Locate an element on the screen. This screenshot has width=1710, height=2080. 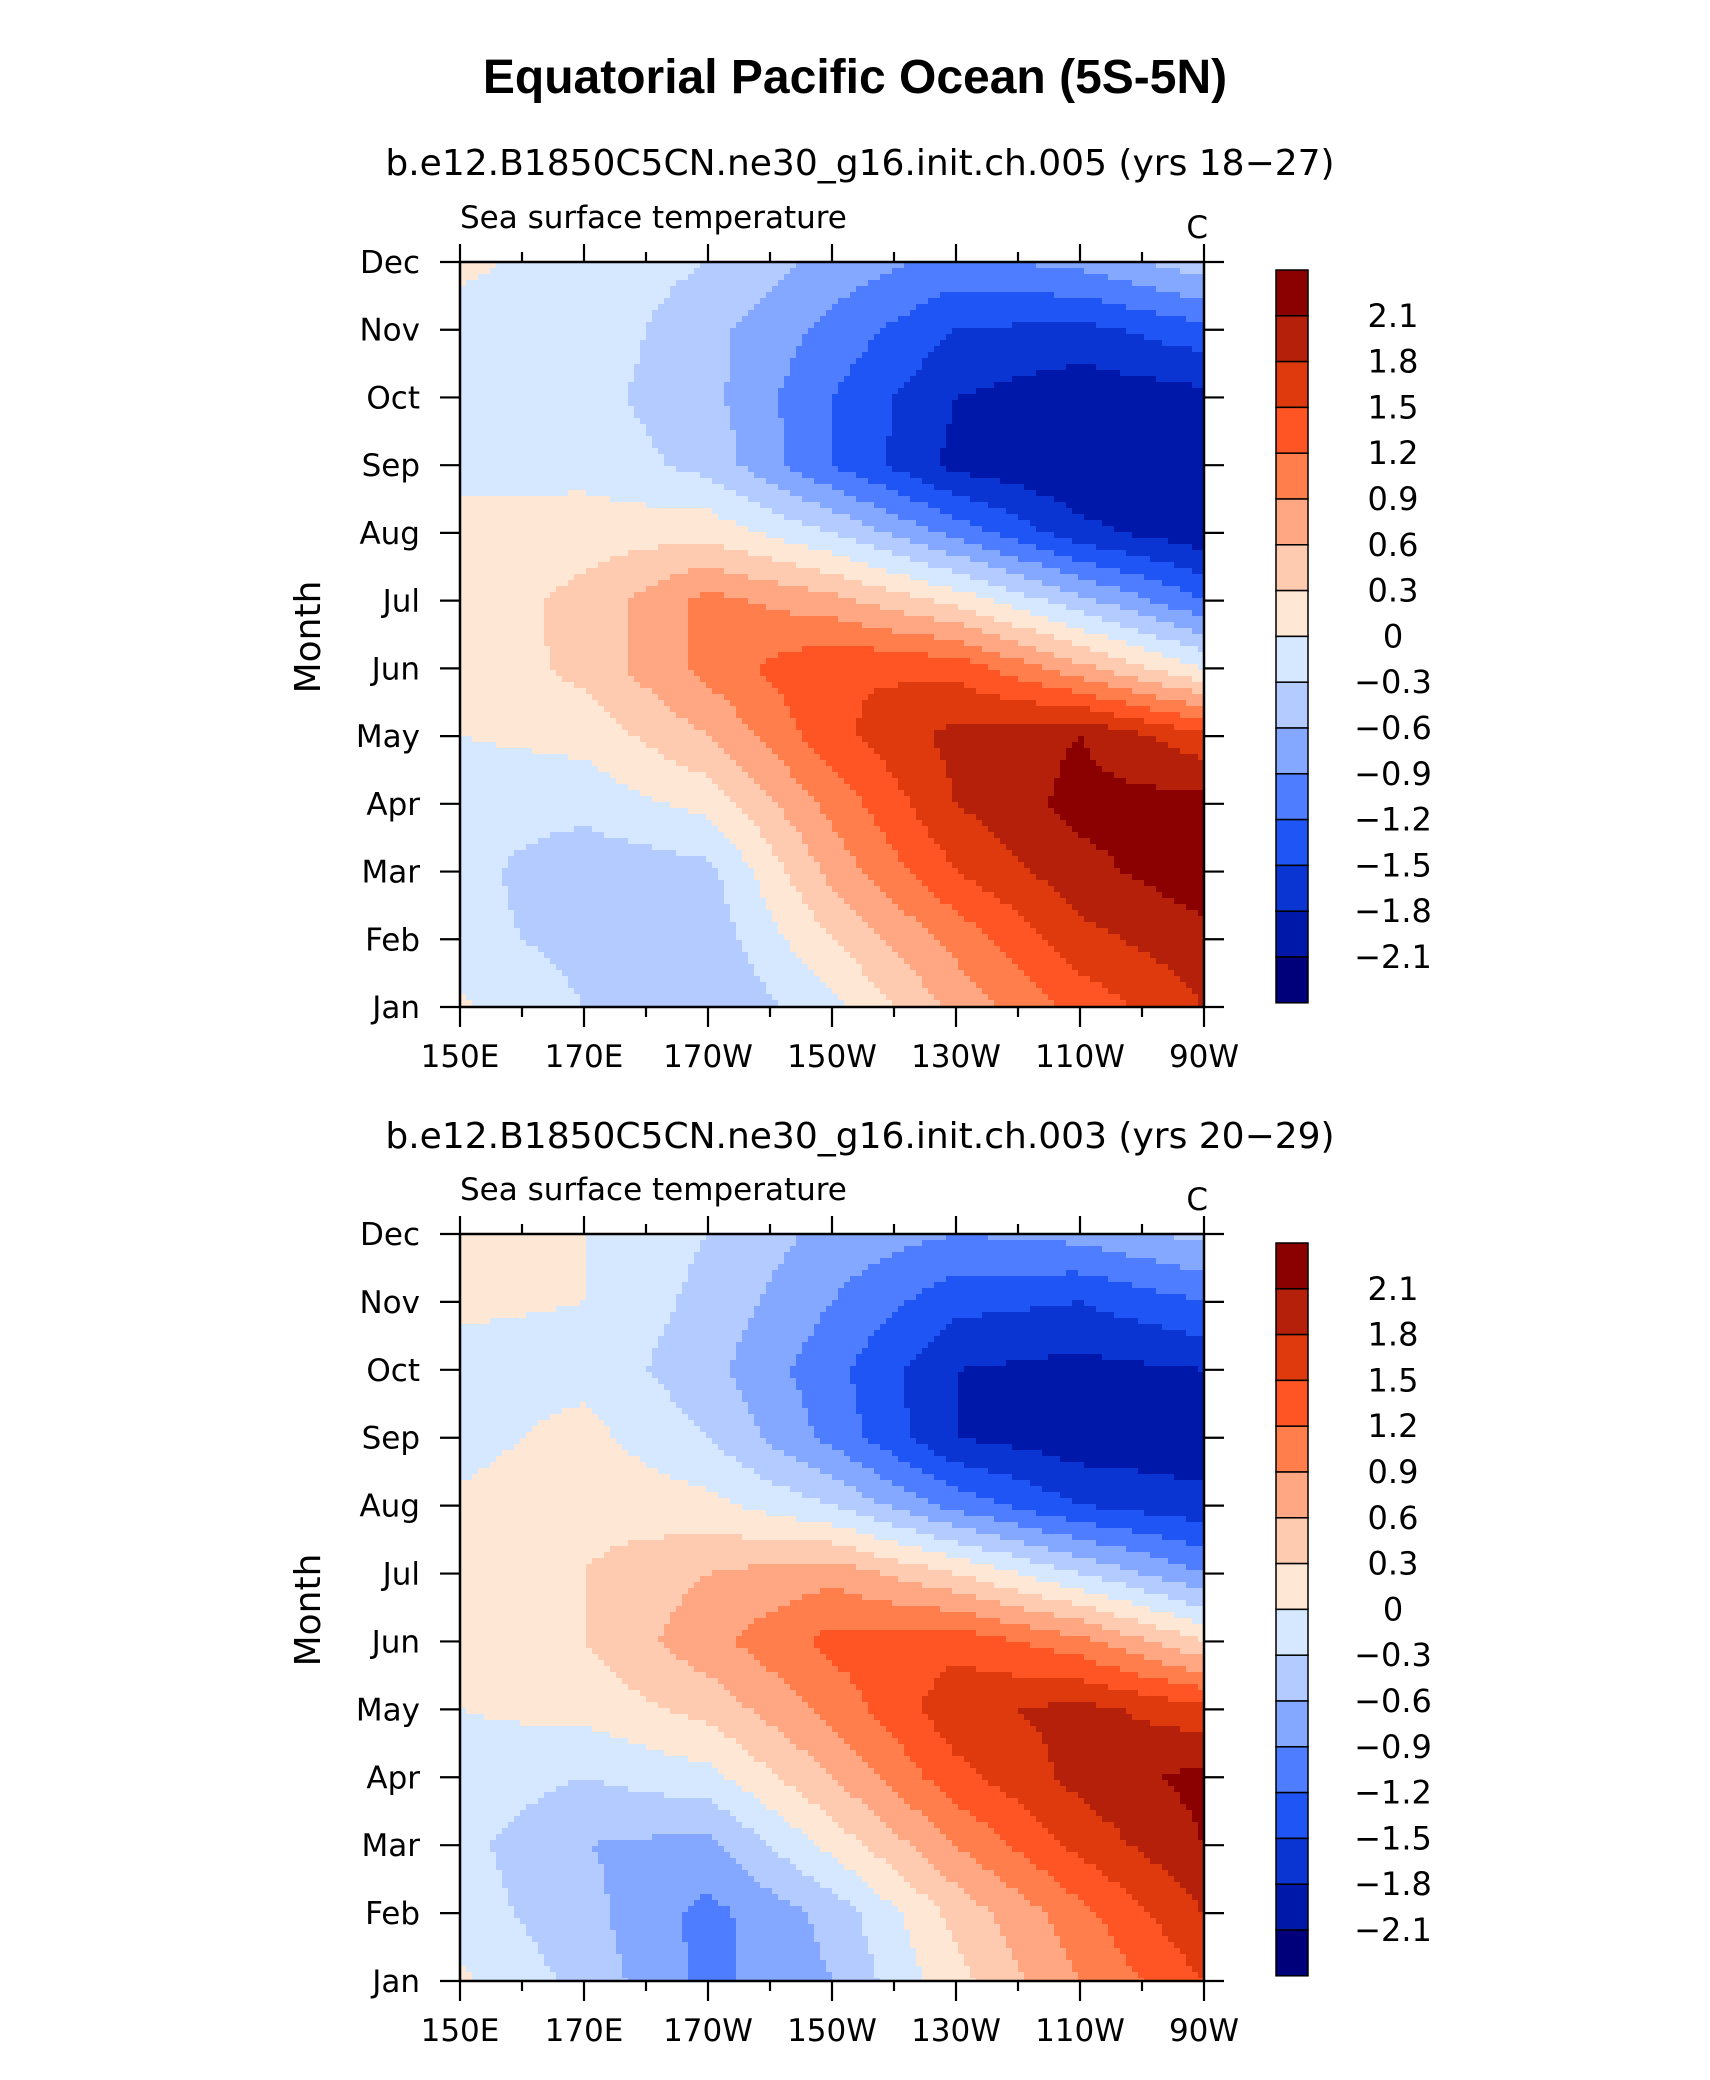
y-tick-label: Oct is located at coordinates (393, 1371).